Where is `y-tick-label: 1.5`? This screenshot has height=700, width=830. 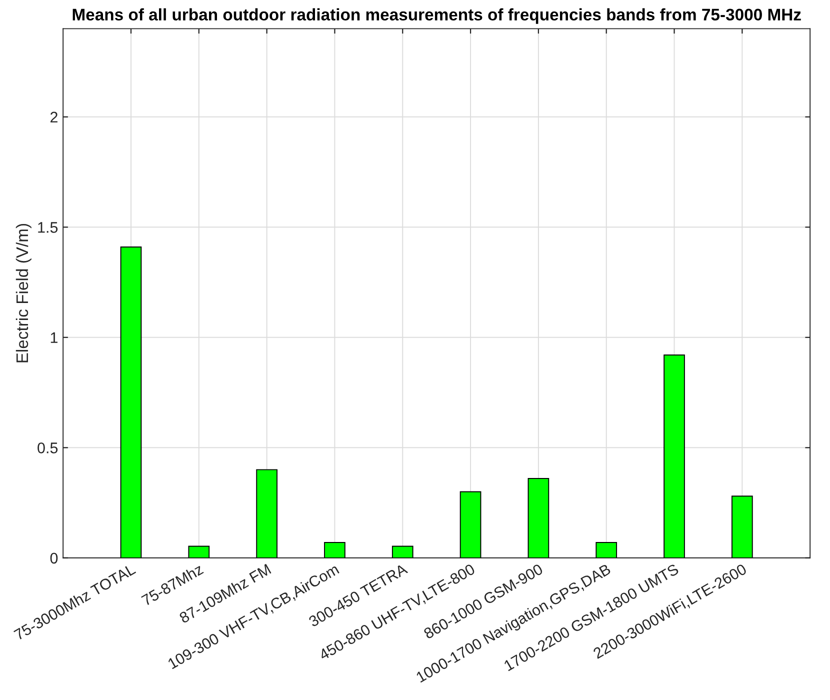
y-tick-label: 1.5 is located at coordinates (48, 227).